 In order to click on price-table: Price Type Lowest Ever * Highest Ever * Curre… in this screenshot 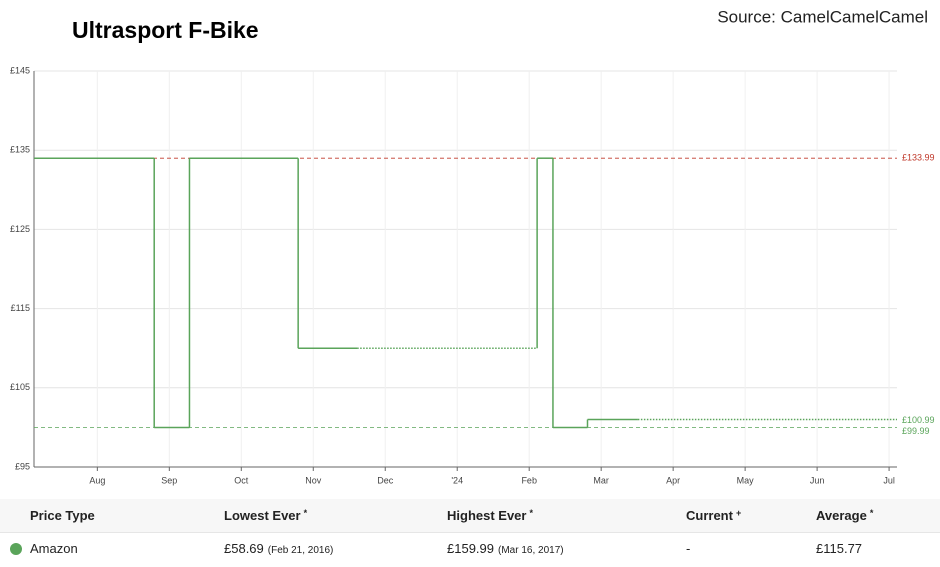, I will do `click(470, 533)`.